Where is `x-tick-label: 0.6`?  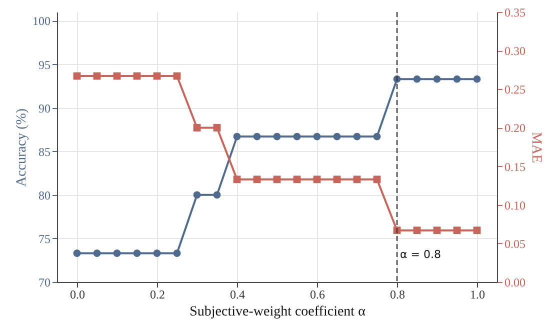 x-tick-label: 0.6 is located at coordinates (317, 295).